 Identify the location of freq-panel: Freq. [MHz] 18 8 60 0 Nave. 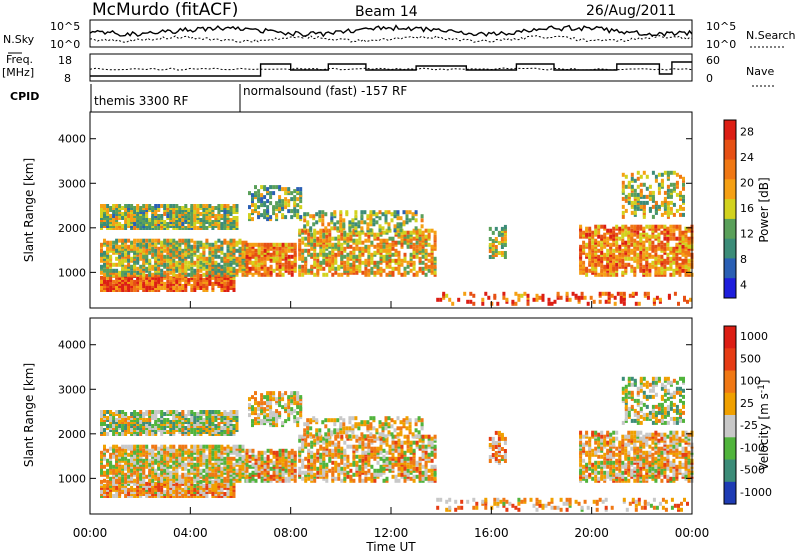
(389, 70).